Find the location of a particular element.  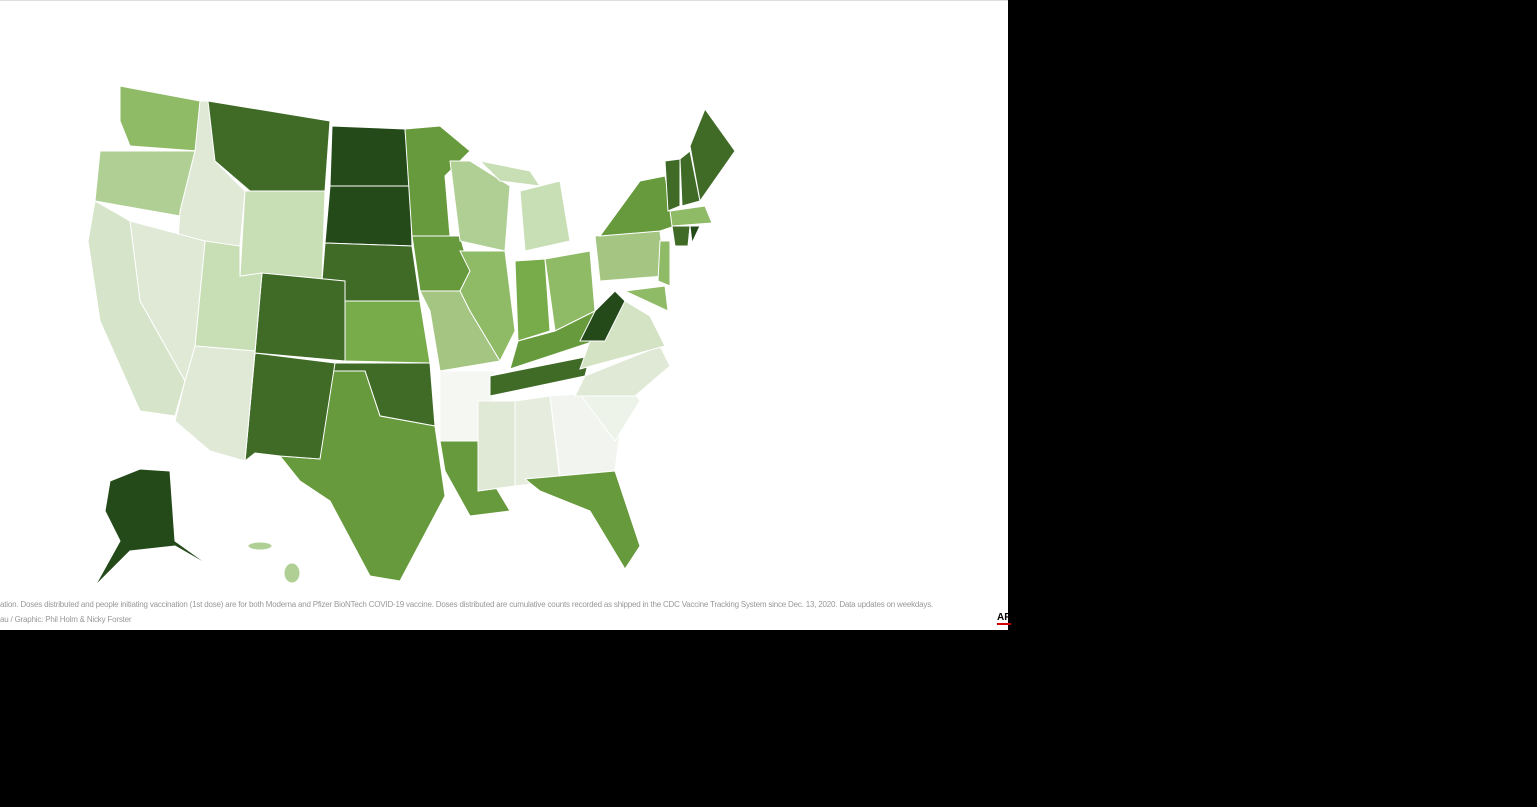

state-ma is located at coordinates (691, 216).